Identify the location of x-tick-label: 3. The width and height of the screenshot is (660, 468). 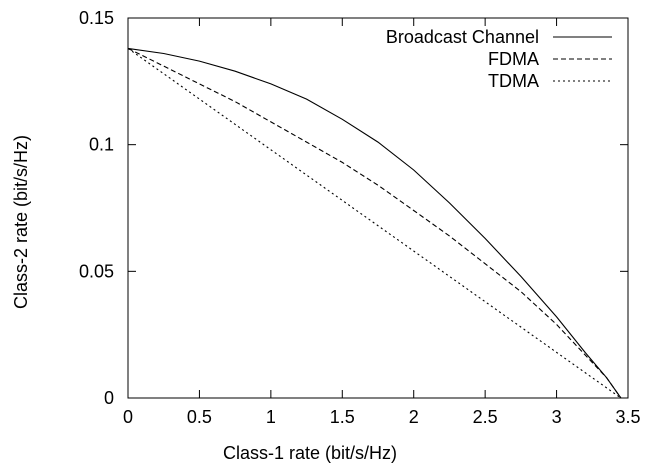
(557, 417).